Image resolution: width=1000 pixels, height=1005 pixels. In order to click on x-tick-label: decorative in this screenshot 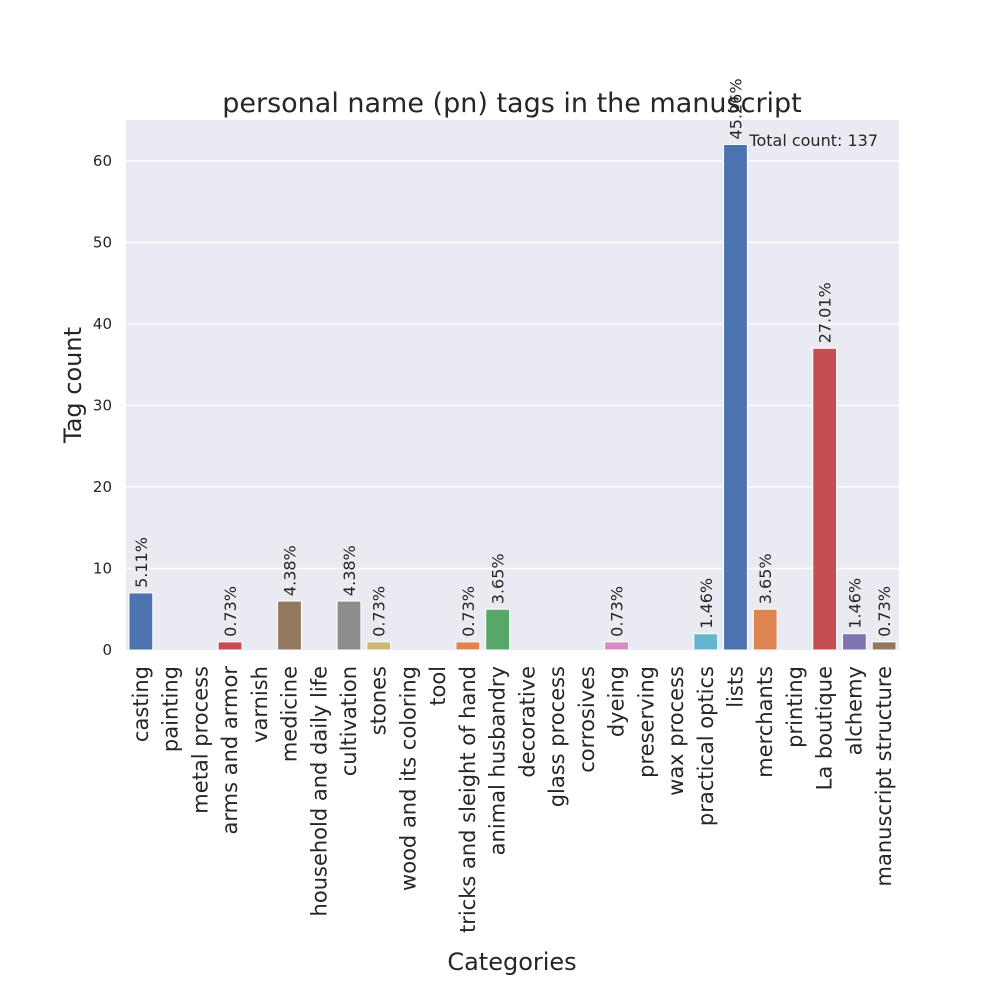, I will do `click(527, 722)`.